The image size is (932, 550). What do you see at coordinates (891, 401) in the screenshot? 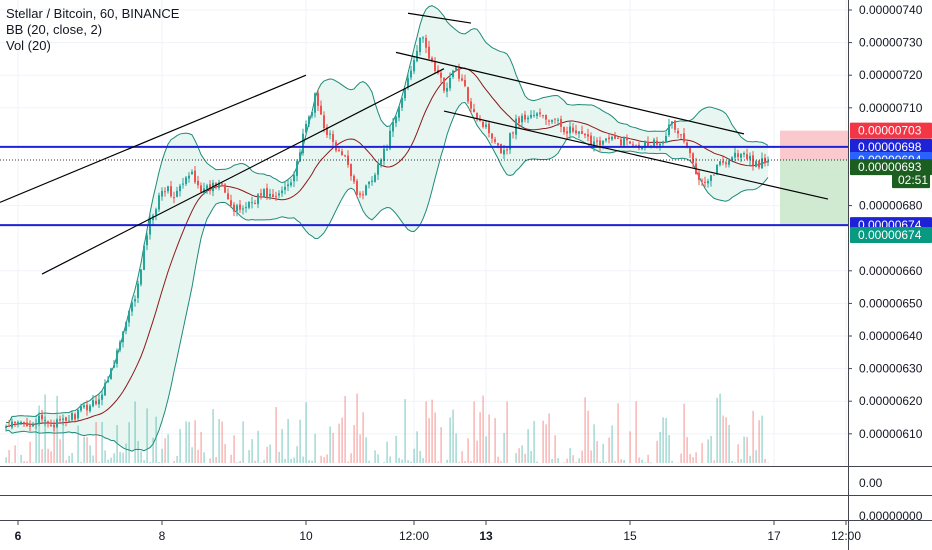
I see `price-tick-label: 0.00000620` at bounding box center [891, 401].